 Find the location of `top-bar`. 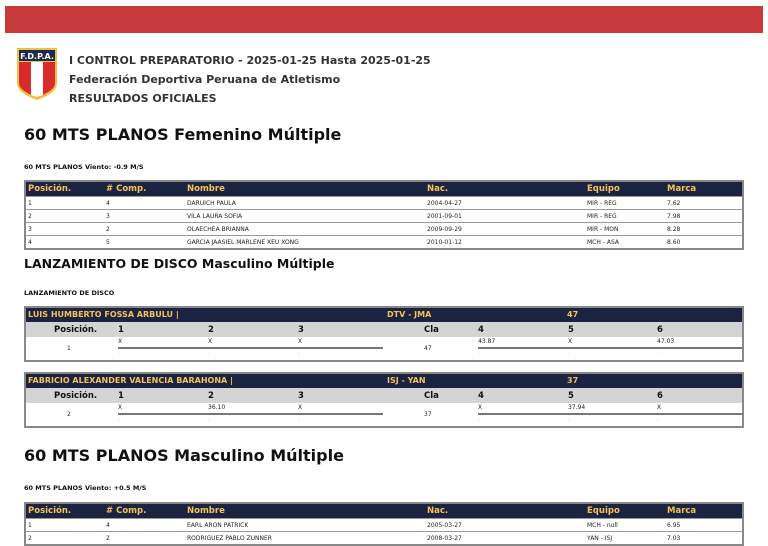

top-bar is located at coordinates (384, 19).